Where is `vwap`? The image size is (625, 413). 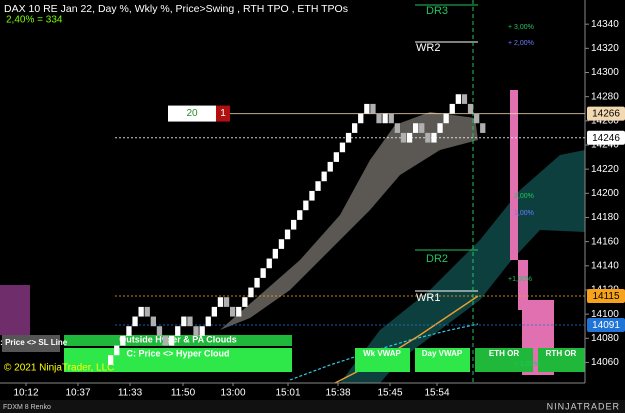 vwap is located at coordinates (384, 352).